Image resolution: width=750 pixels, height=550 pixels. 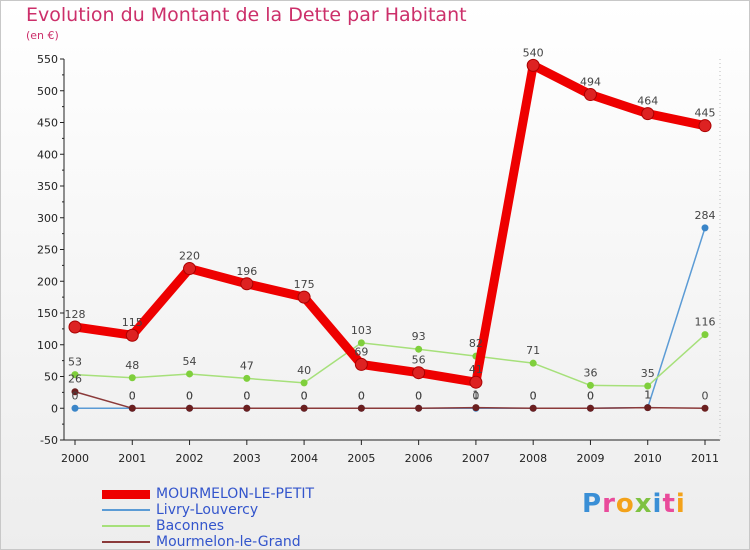 I want to click on data-label: 35, so click(x=648, y=373).